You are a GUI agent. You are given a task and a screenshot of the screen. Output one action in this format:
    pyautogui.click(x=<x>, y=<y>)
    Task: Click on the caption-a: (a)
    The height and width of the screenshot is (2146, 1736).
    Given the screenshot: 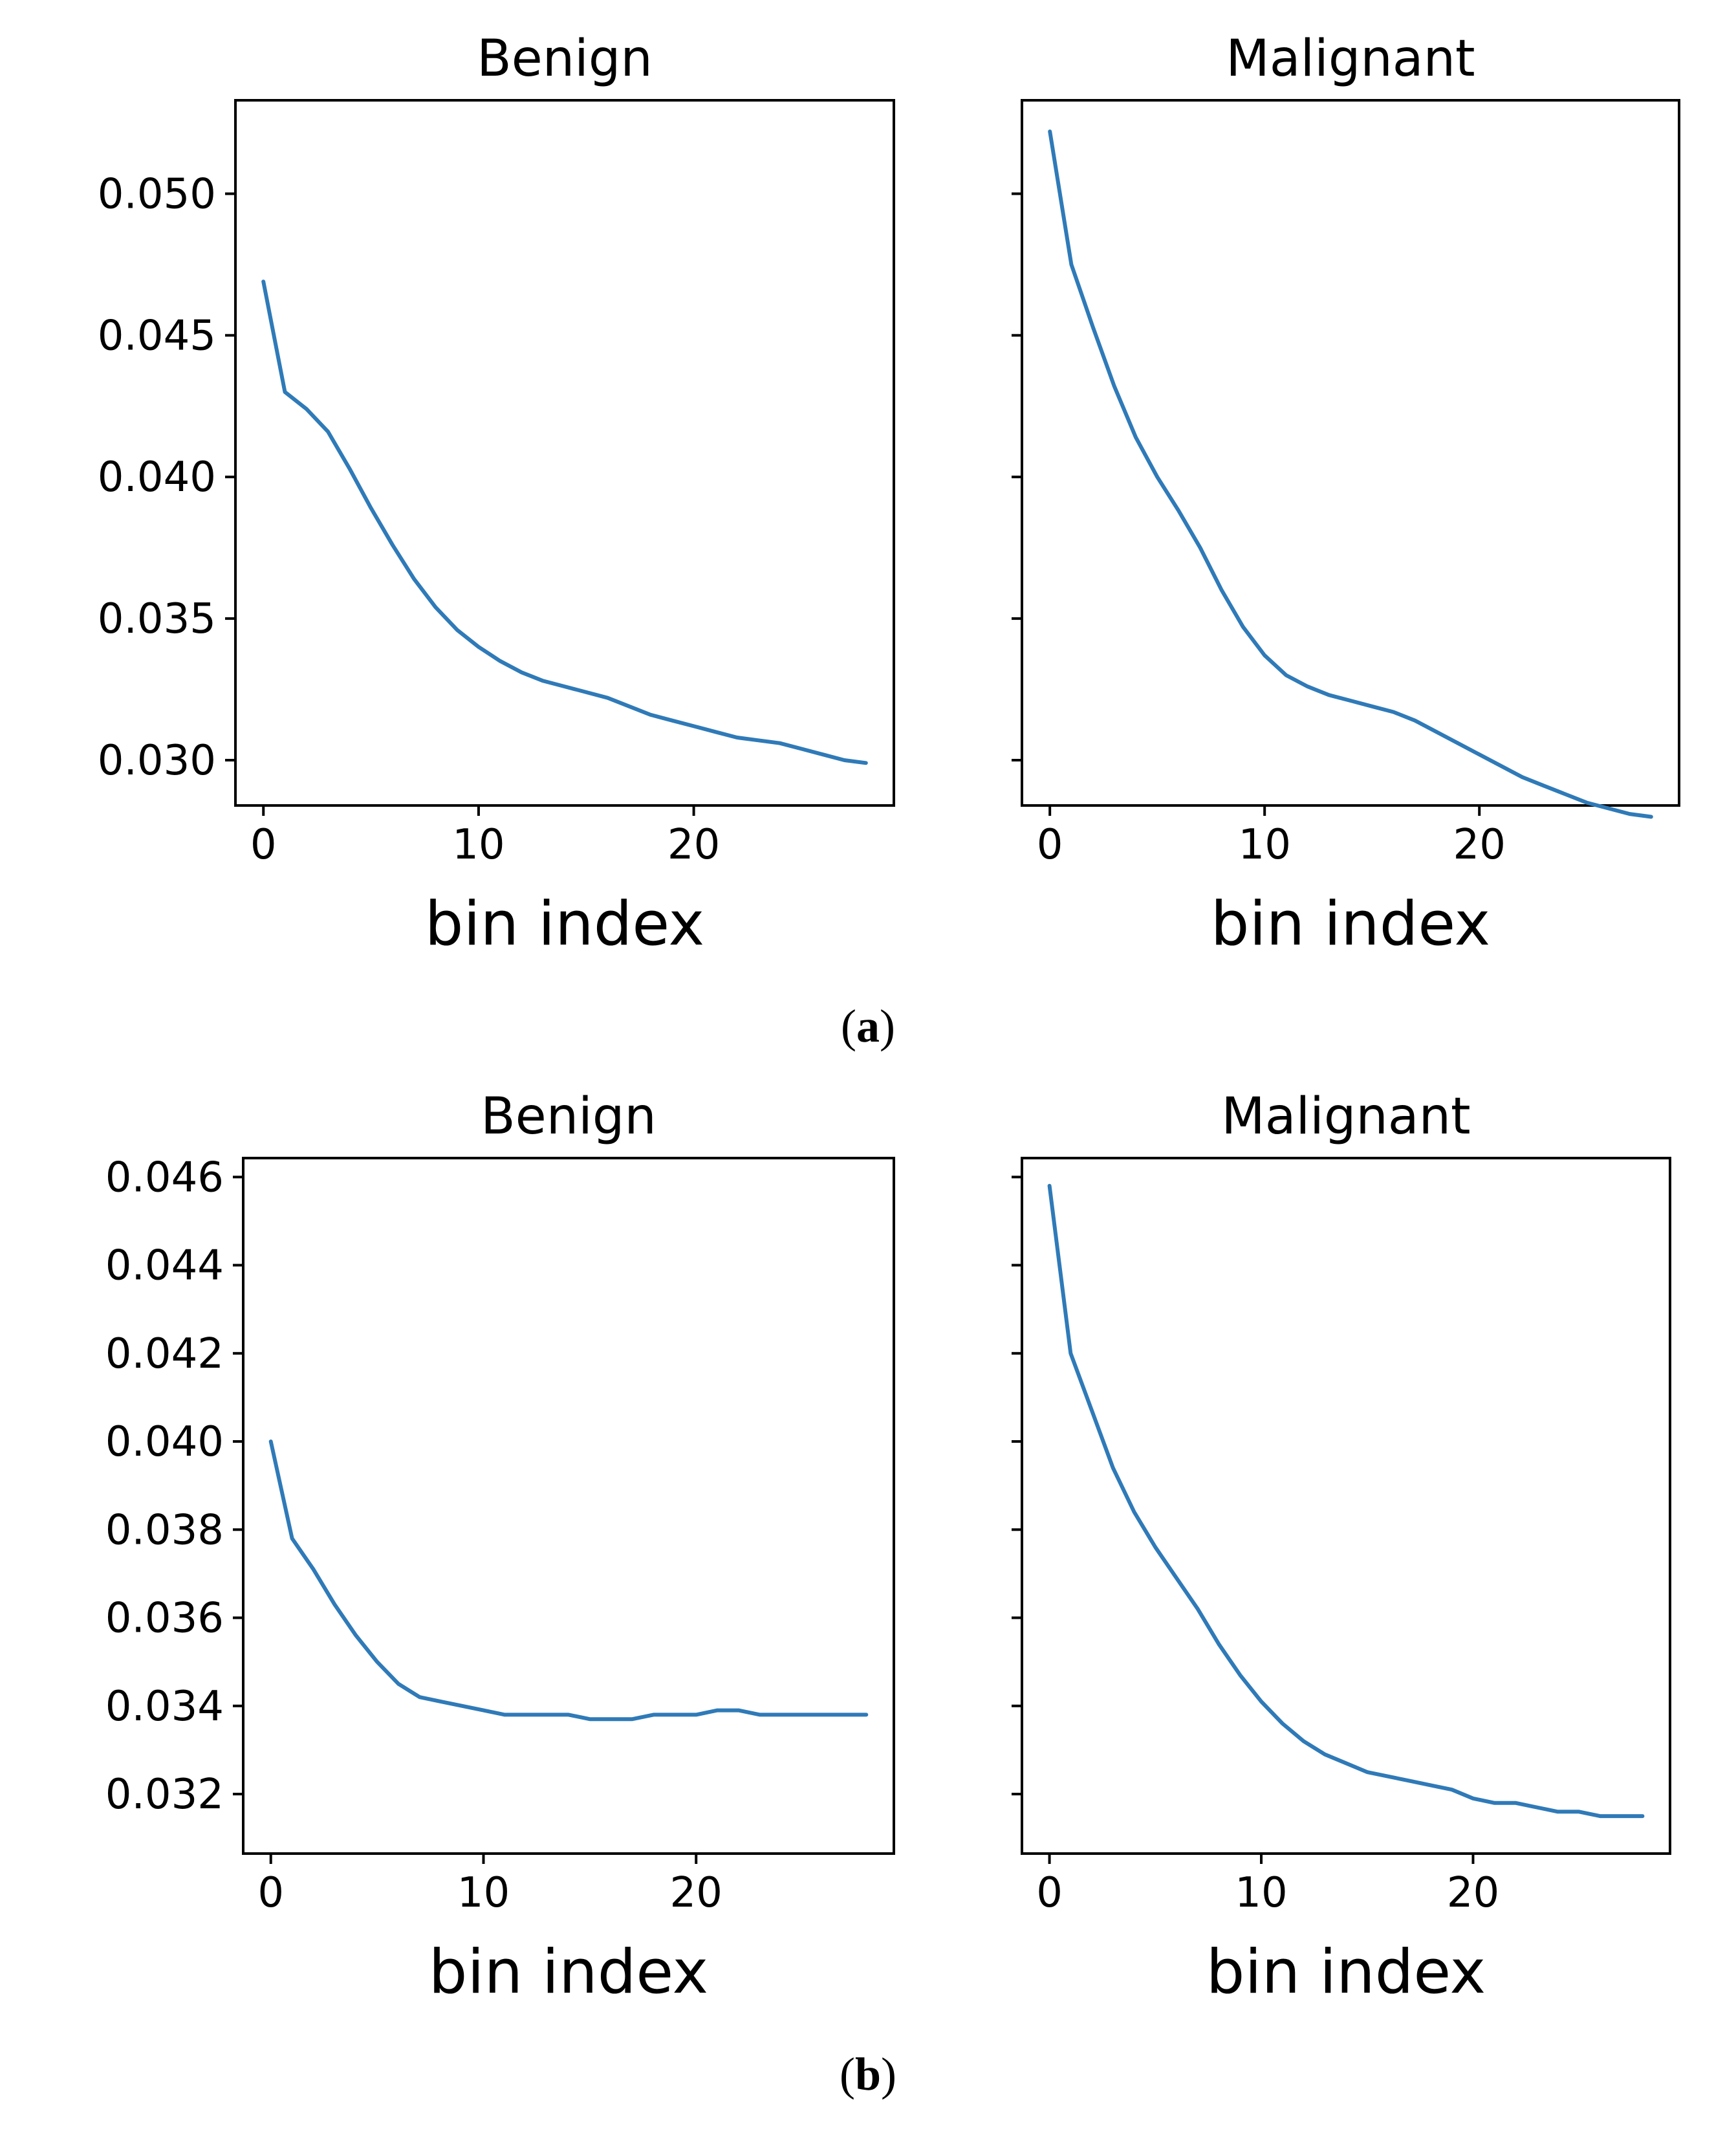 What is the action you would take?
    pyautogui.click(x=868, y=1026)
    